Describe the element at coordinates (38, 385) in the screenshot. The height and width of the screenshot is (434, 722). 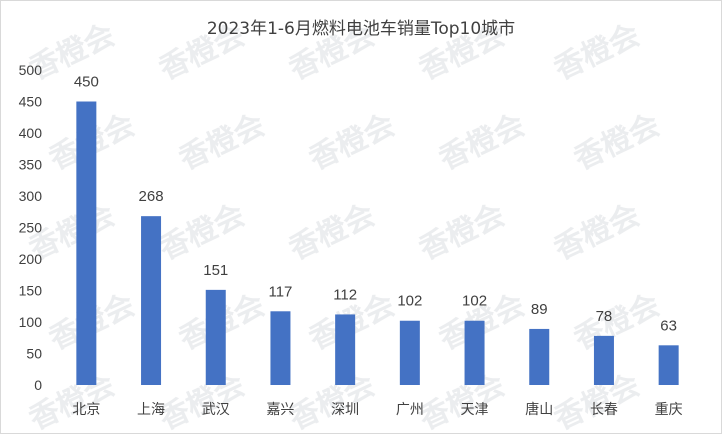
I see `y-tick-label: 0` at that location.